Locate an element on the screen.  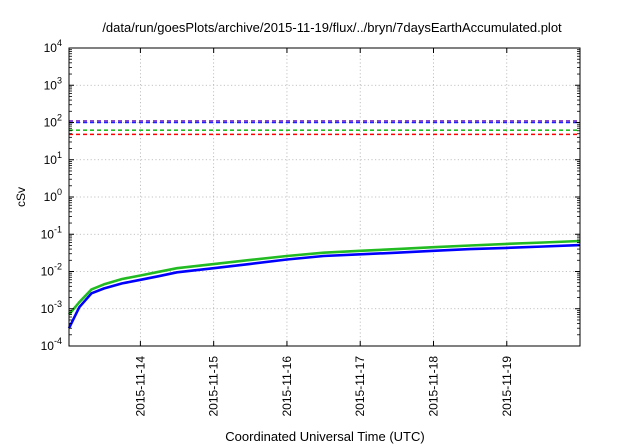
x-tick-label: 2015-11-19 is located at coordinates (507, 386).